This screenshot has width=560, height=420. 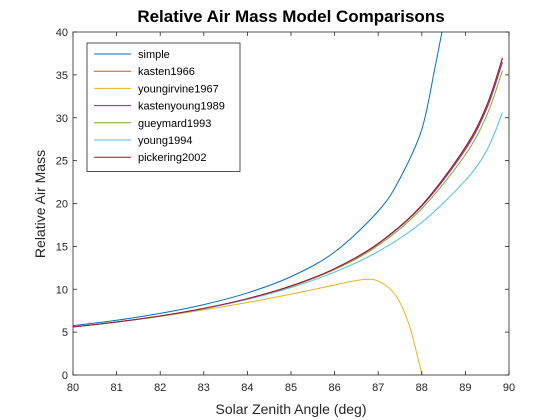 I want to click on legend-label-pickering2002: pickering2002, so click(x=172, y=158).